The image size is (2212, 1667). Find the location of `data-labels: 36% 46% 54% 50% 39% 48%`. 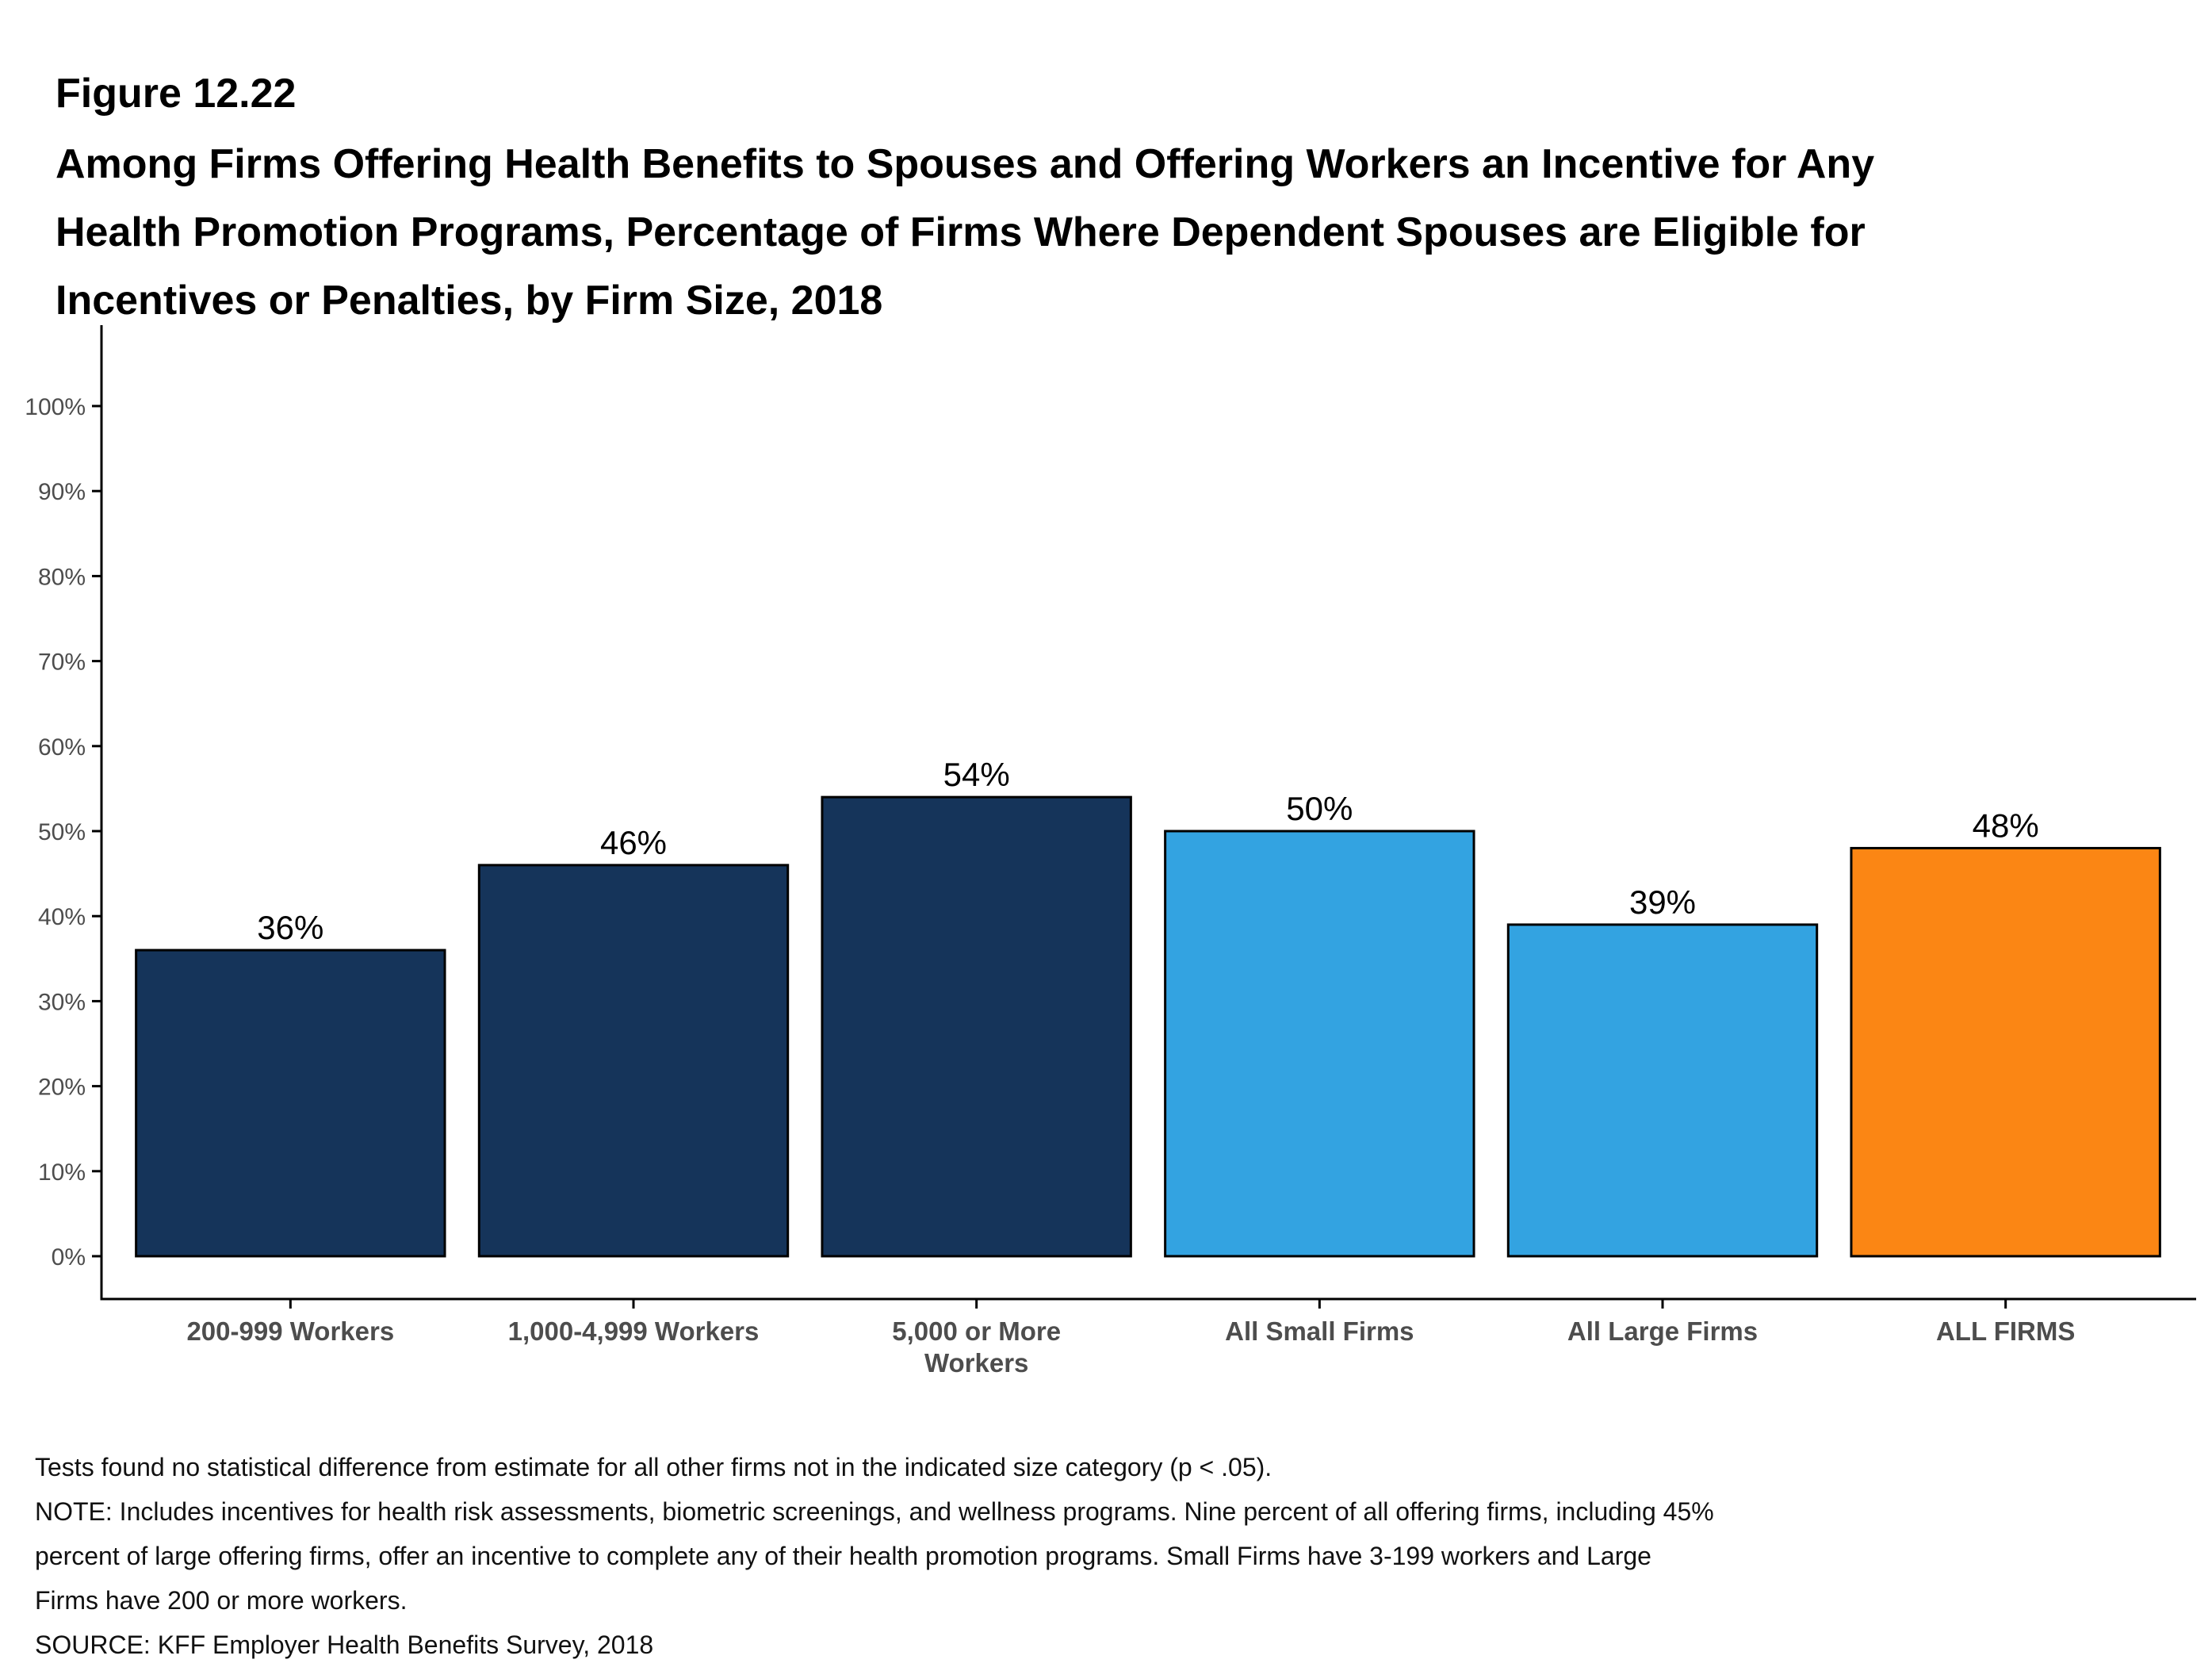

data-labels: 36% 46% 54% 50% 39% 48% is located at coordinates (1147, 851).